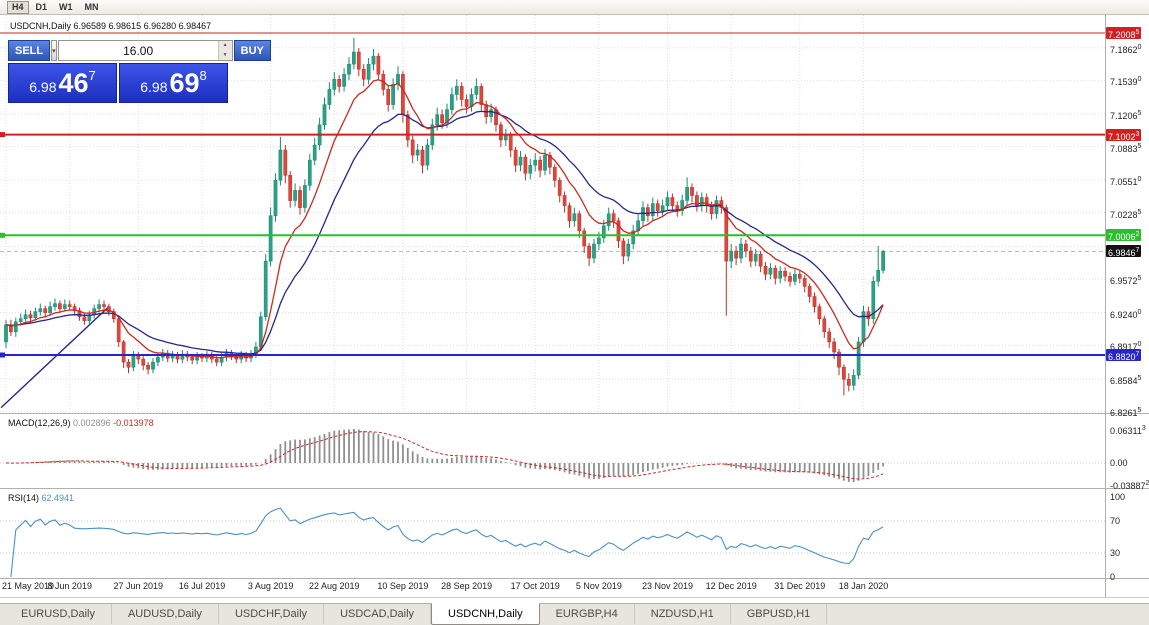 This screenshot has height=625, width=1149. Describe the element at coordinates (1126, 314) in the screenshot. I see `price-tick: 6.92400` at that location.